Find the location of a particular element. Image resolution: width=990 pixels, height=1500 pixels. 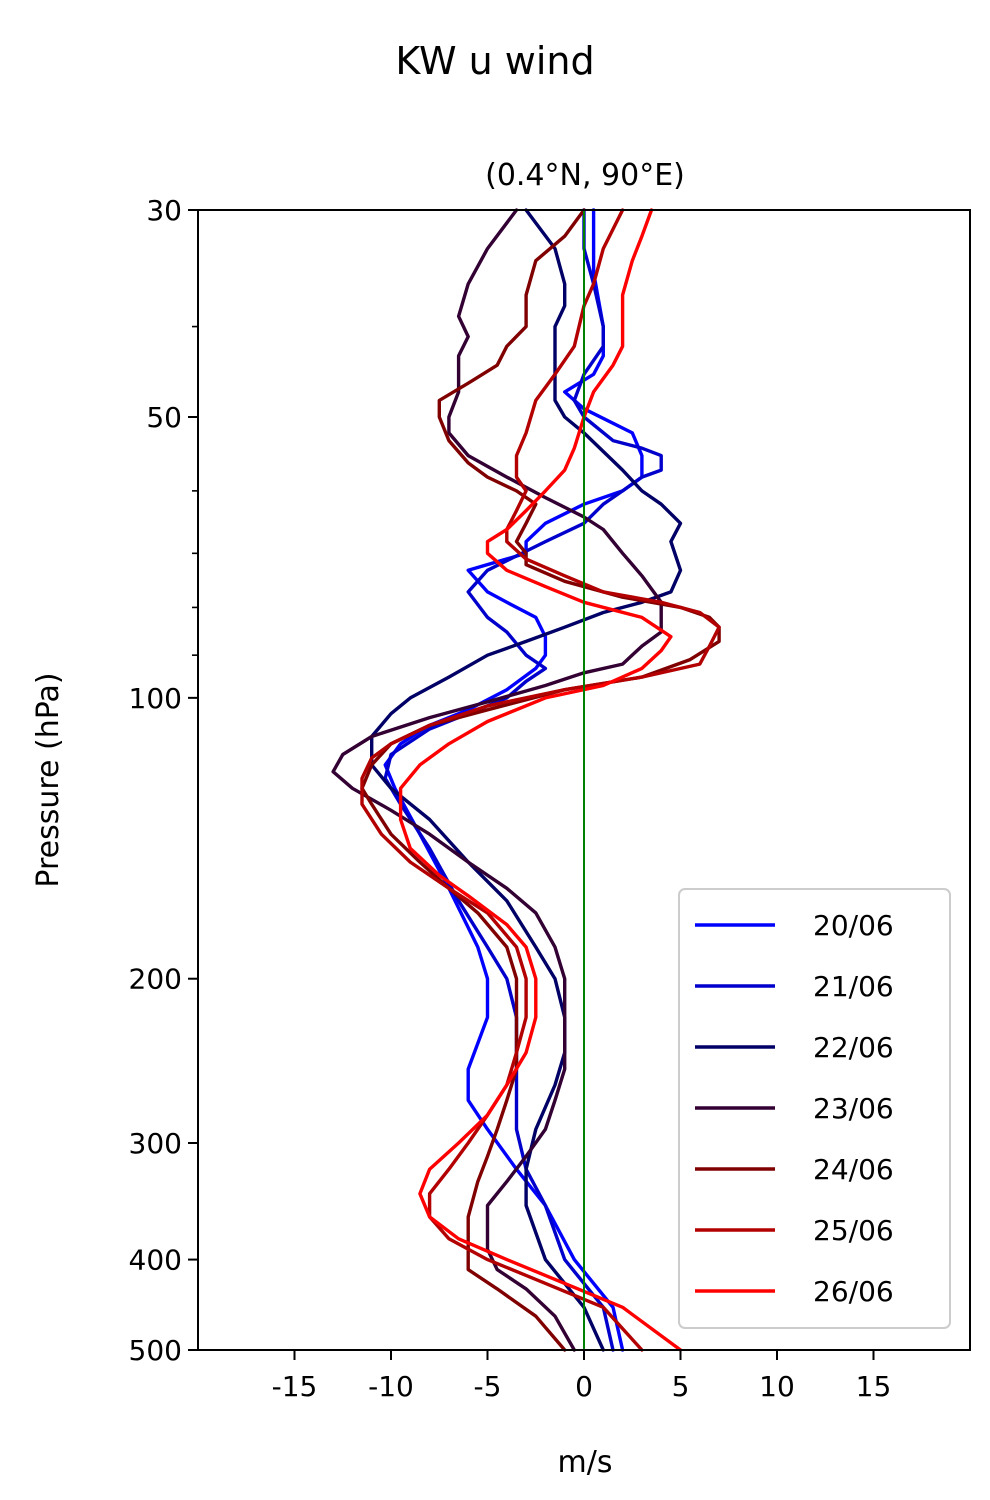

y-tick-label: 50 is located at coordinates (164, 417).